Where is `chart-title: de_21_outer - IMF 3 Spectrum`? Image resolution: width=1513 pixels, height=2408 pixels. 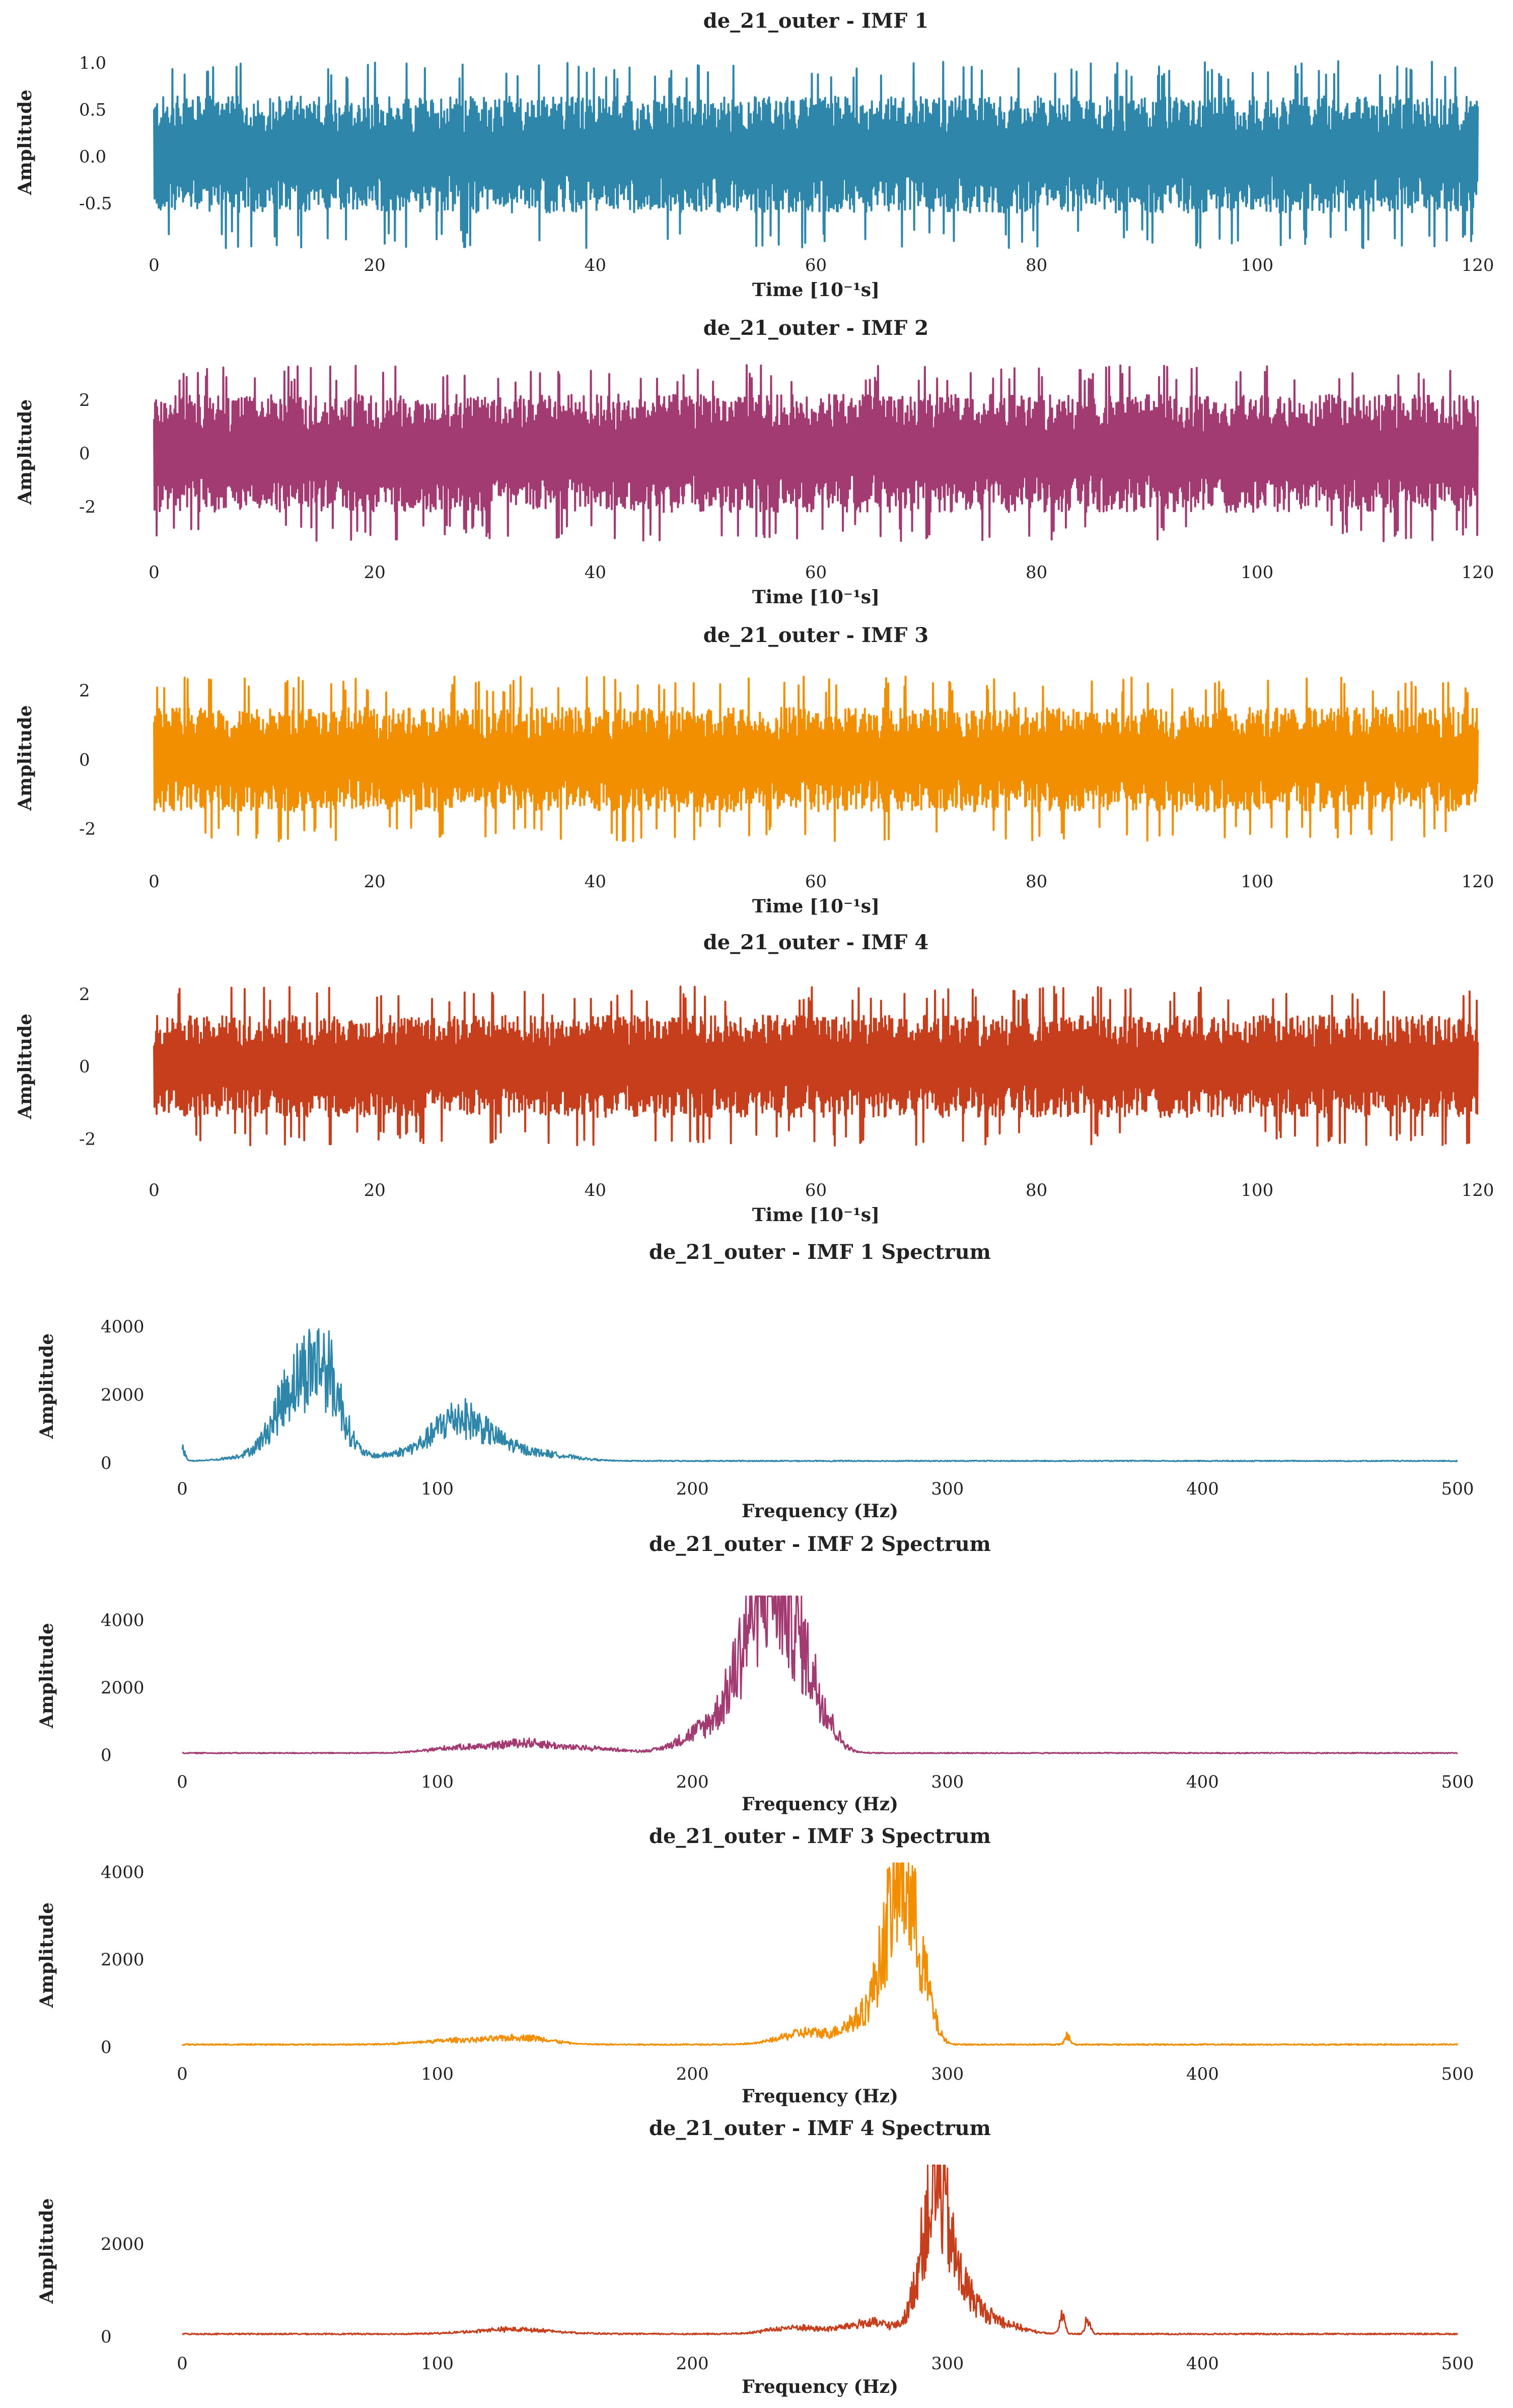 chart-title: de_21_outer - IMF 3 Spectrum is located at coordinates (820, 1836).